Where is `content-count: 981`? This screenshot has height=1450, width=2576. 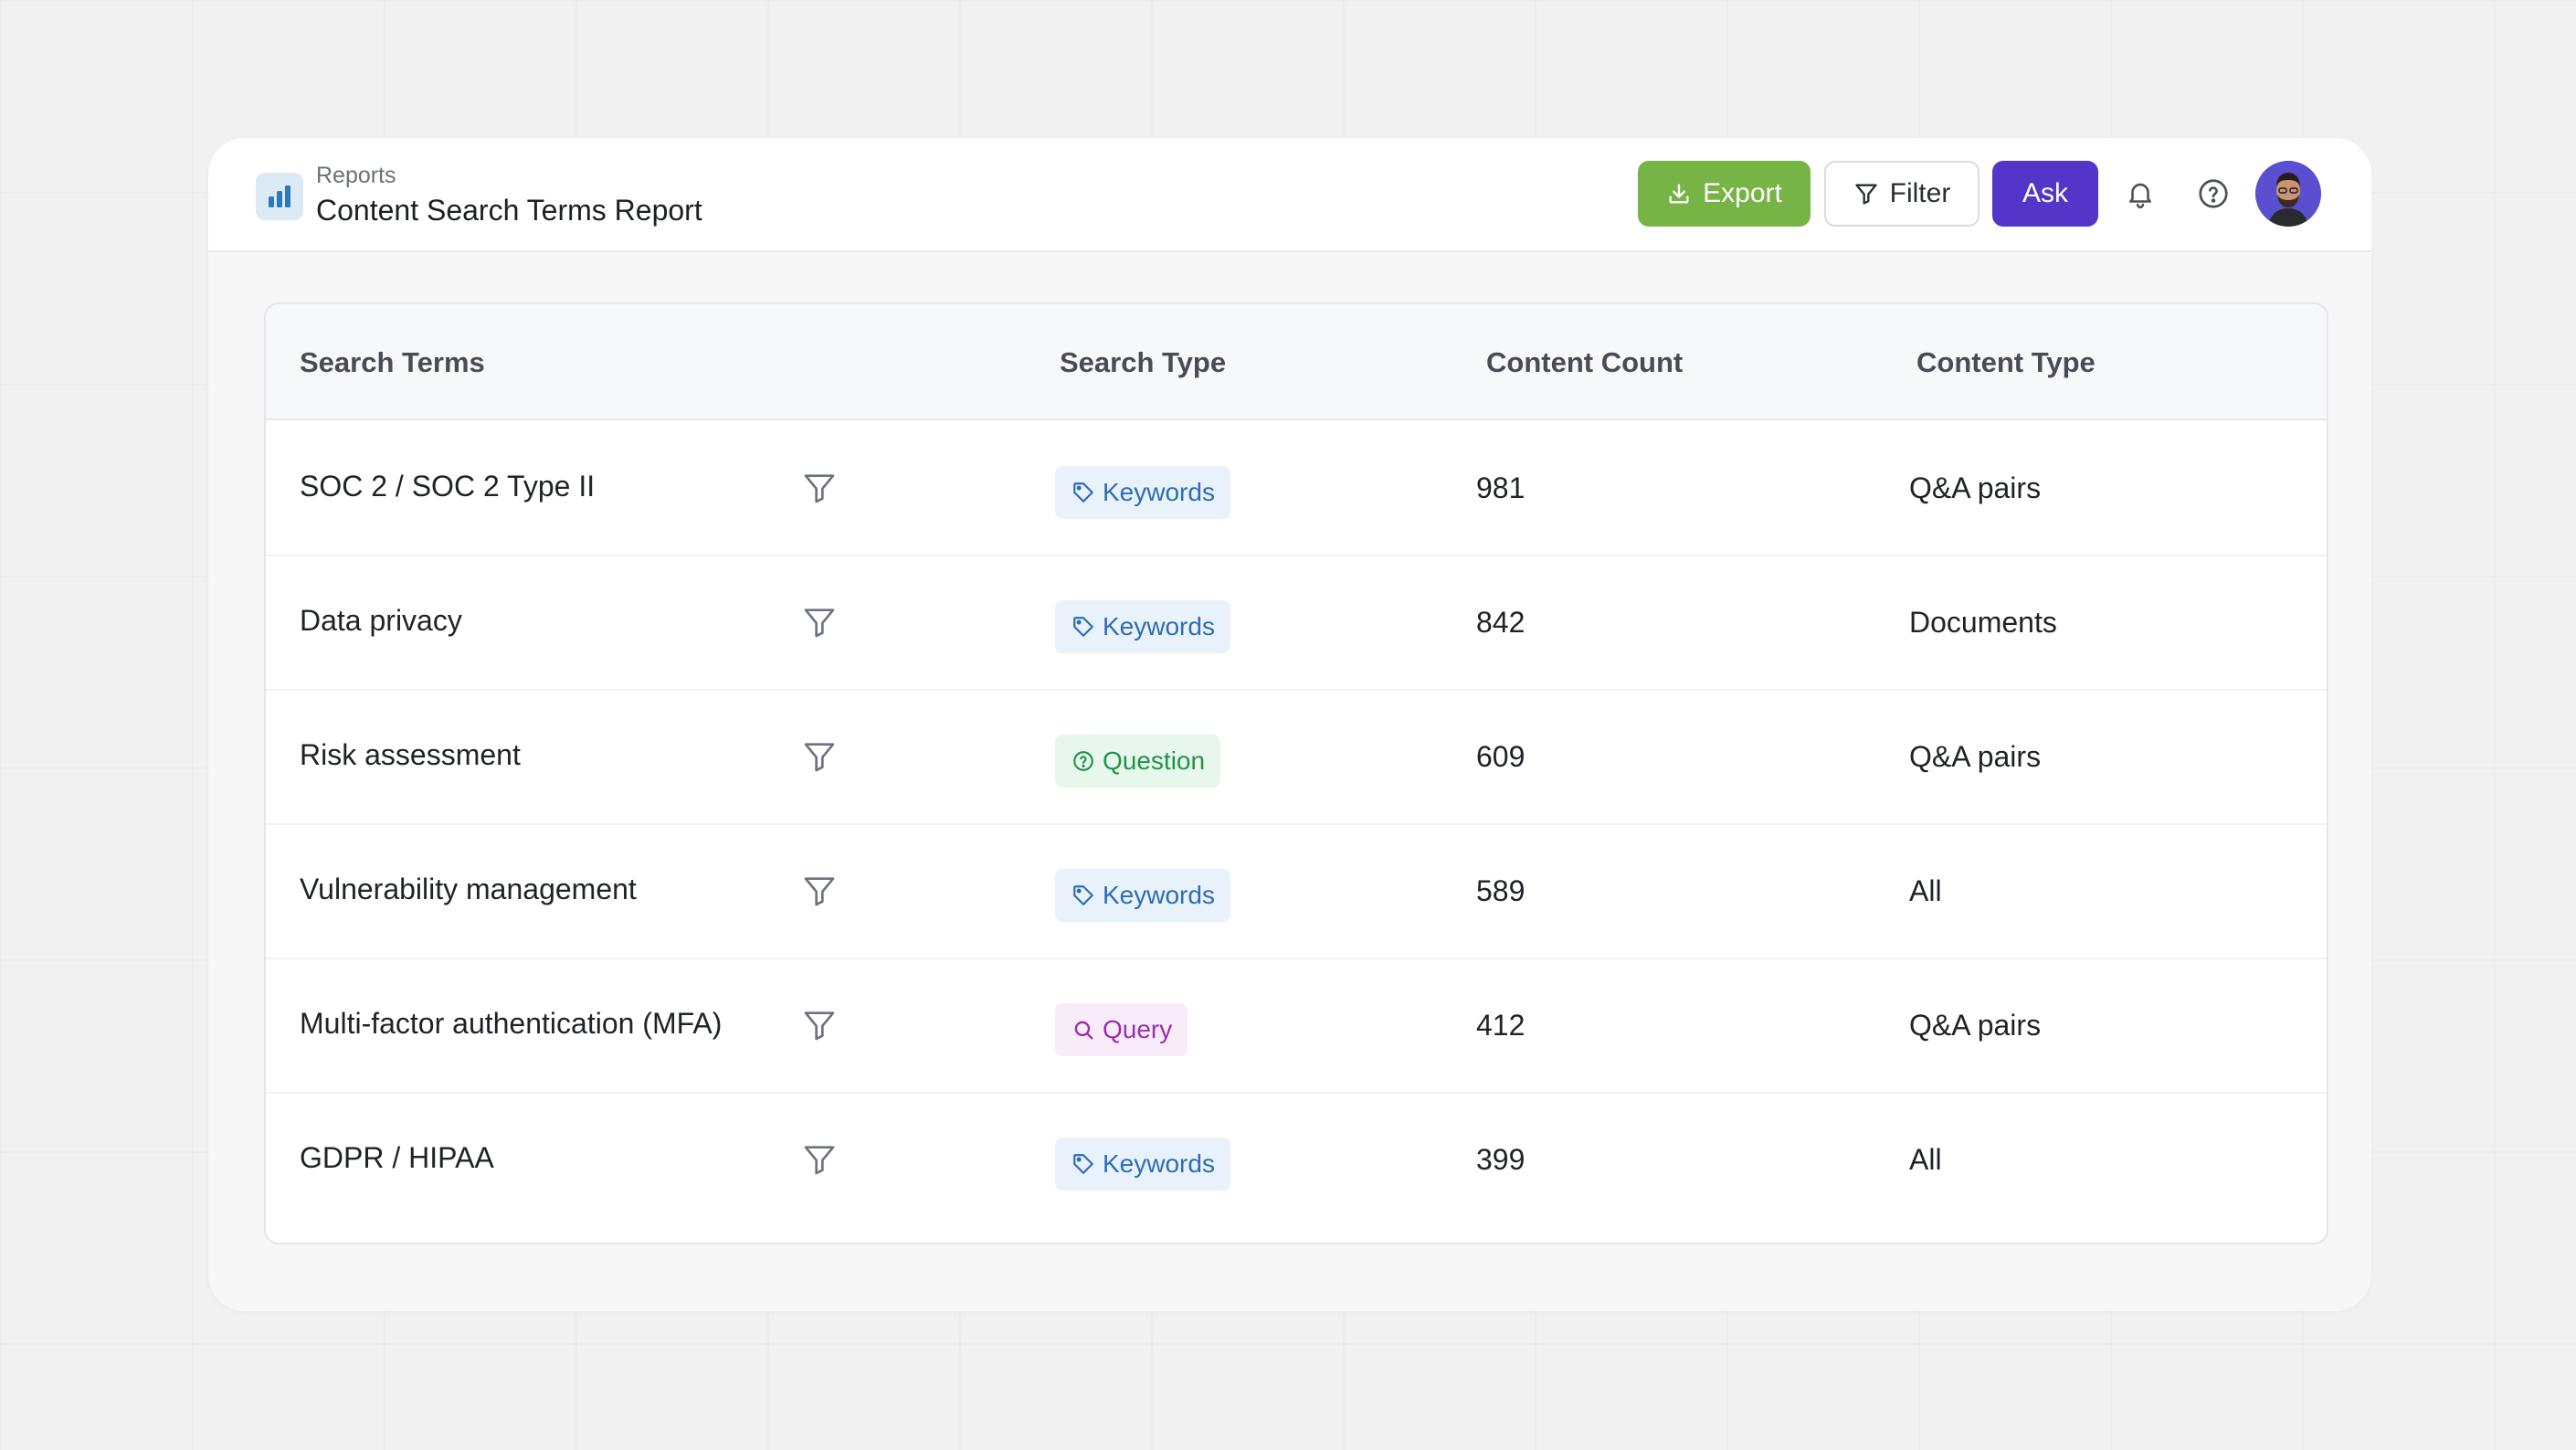 content-count: 981 is located at coordinates (1501, 487).